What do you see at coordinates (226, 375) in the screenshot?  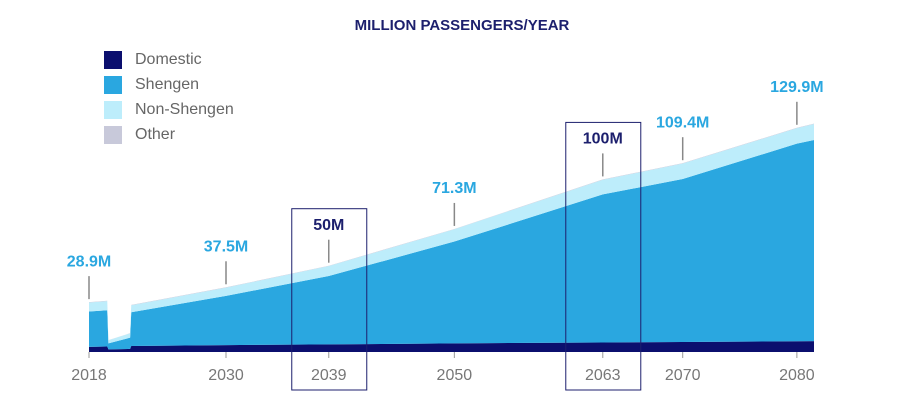 I see `x-tick-label: 2030` at bounding box center [226, 375].